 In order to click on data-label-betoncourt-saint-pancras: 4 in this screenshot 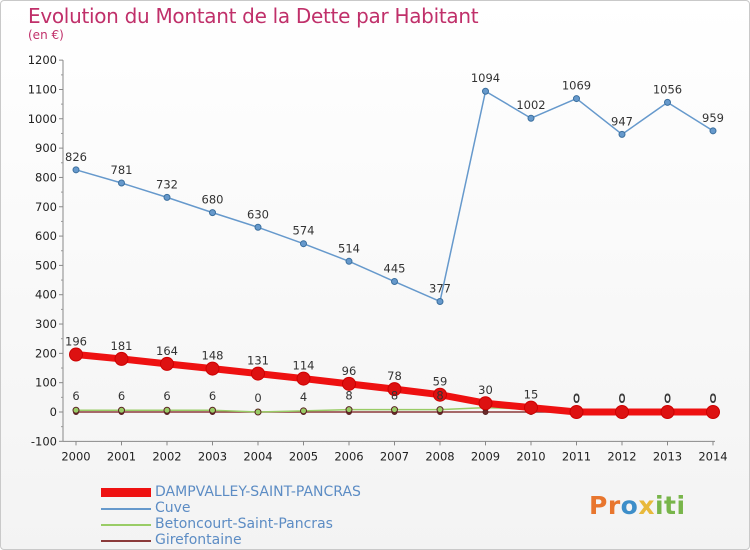, I will do `click(303, 397)`.